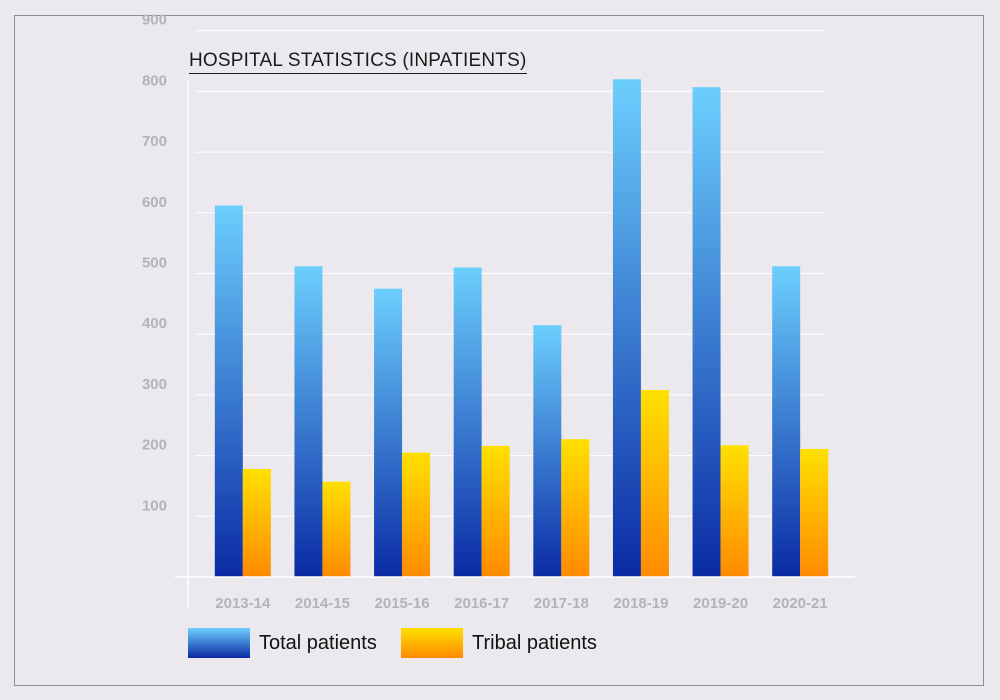 This screenshot has height=700, width=1000. What do you see at coordinates (154, 20) in the screenshot?
I see `y-tick-label: 900` at bounding box center [154, 20].